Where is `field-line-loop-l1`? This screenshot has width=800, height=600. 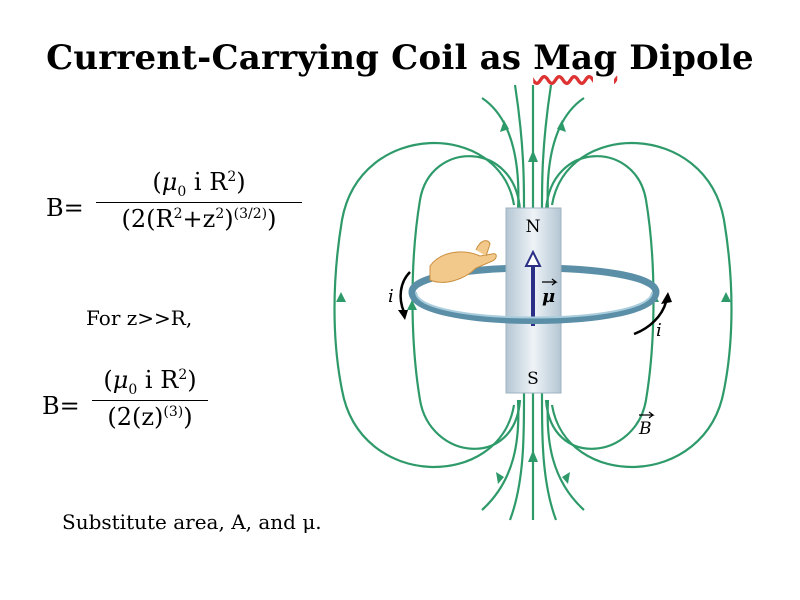
field-line-loop-l1 is located at coordinates (466, 302).